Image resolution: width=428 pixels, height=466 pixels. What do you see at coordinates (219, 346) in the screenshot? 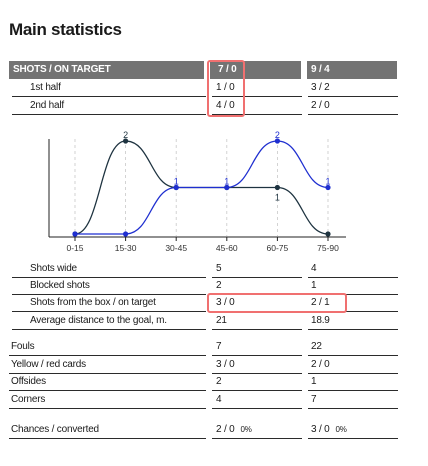
I see `row-team1: 7` at bounding box center [219, 346].